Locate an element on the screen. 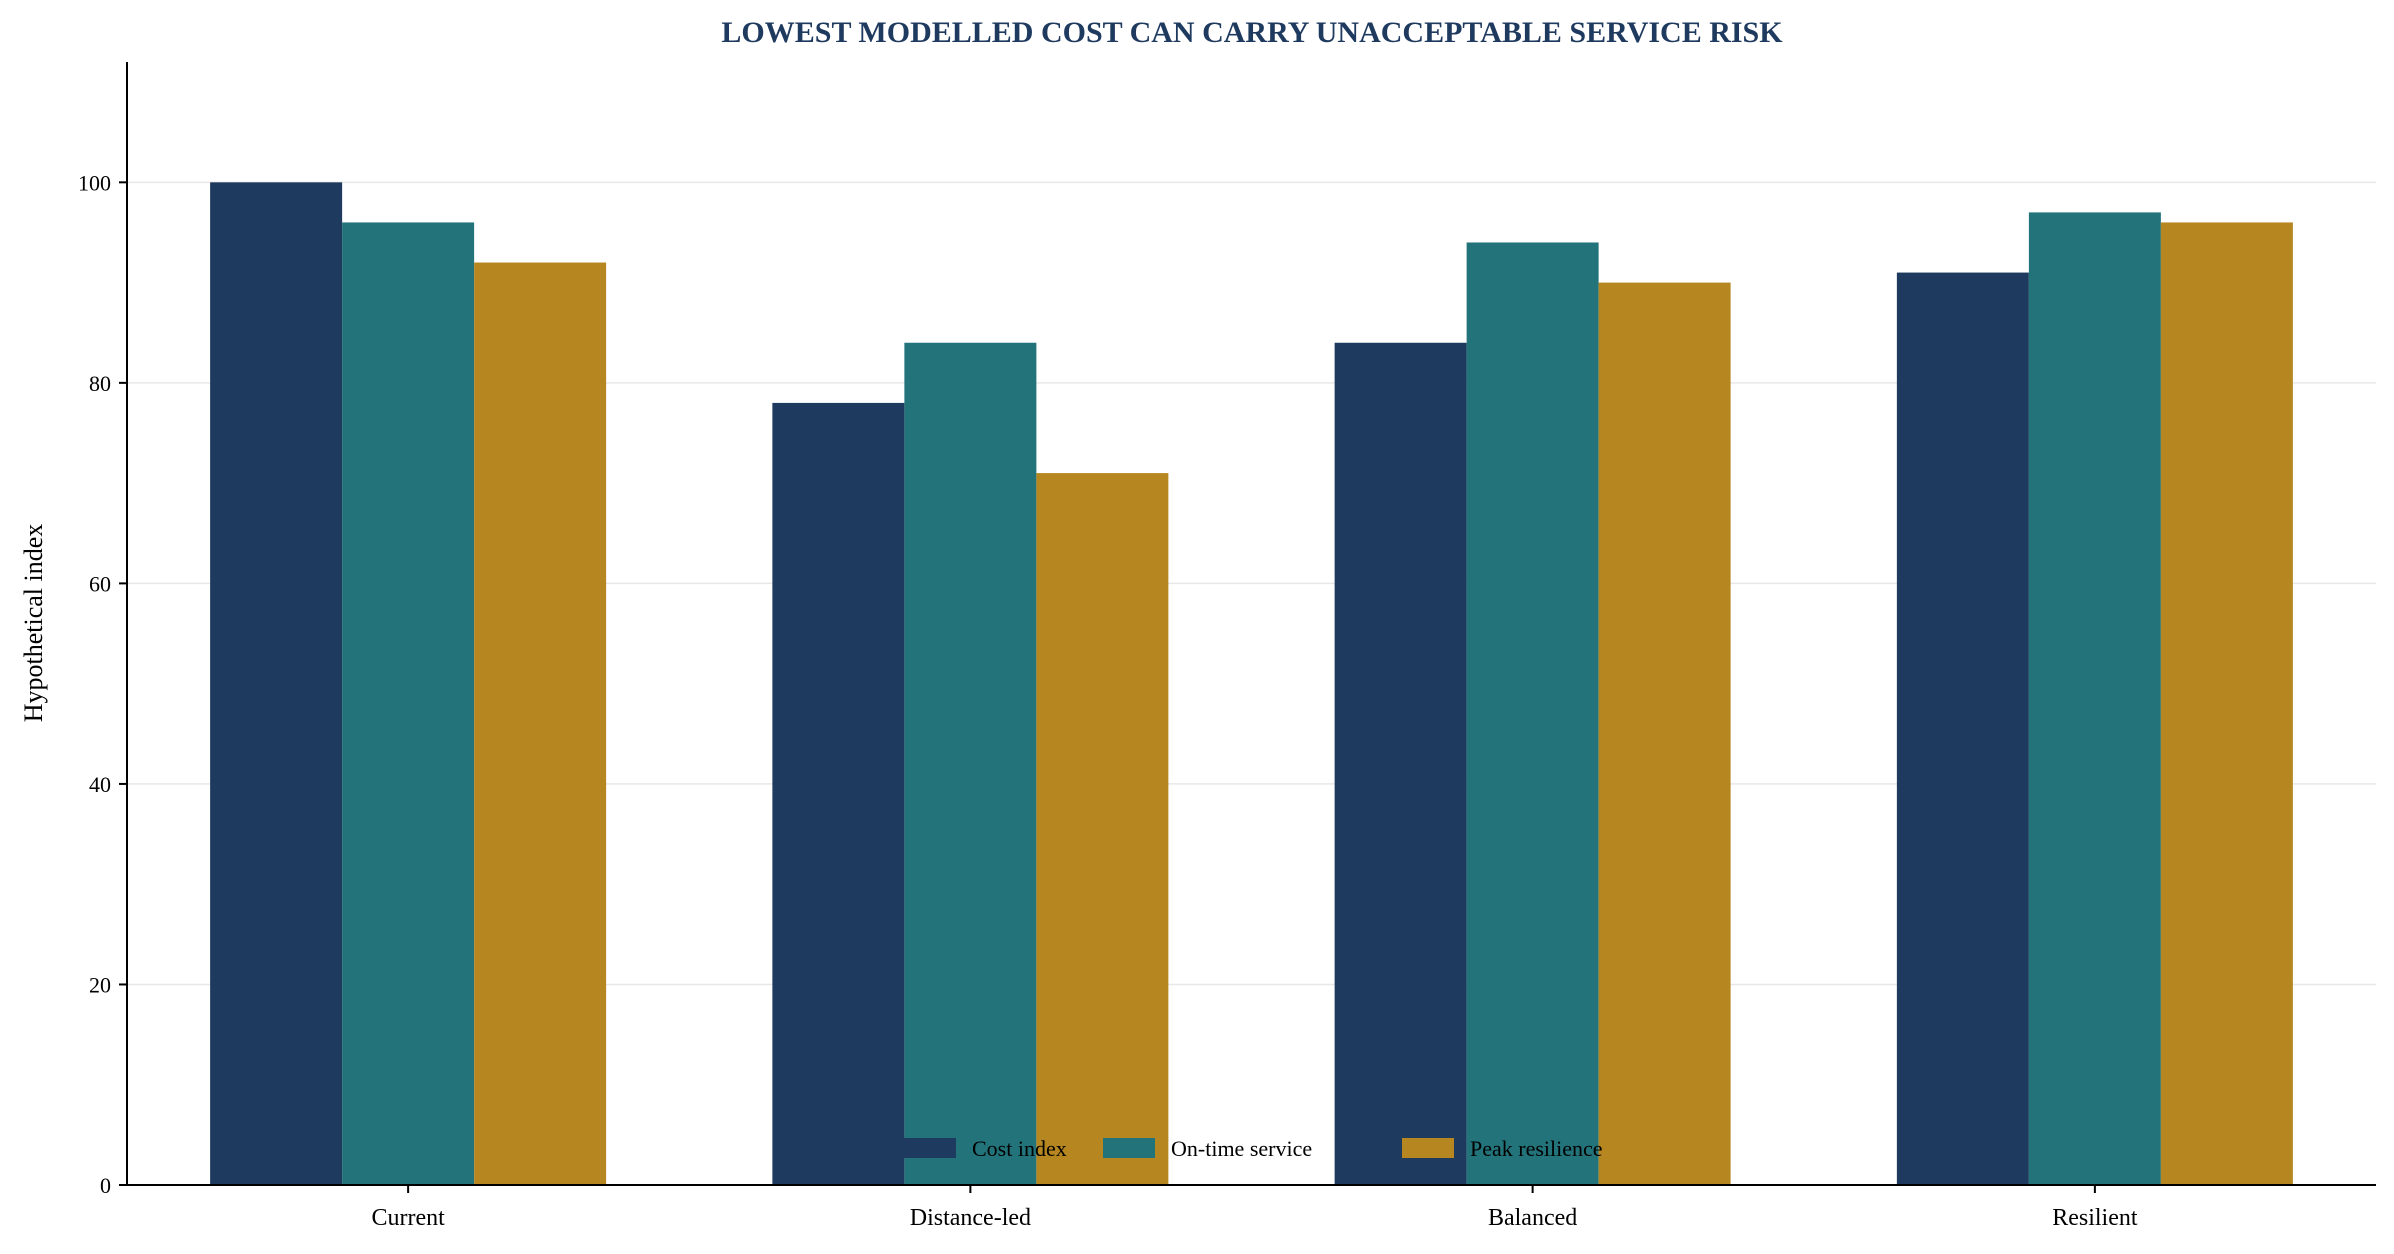  x-tick-label: Resilient is located at coordinates (2095, 1218).